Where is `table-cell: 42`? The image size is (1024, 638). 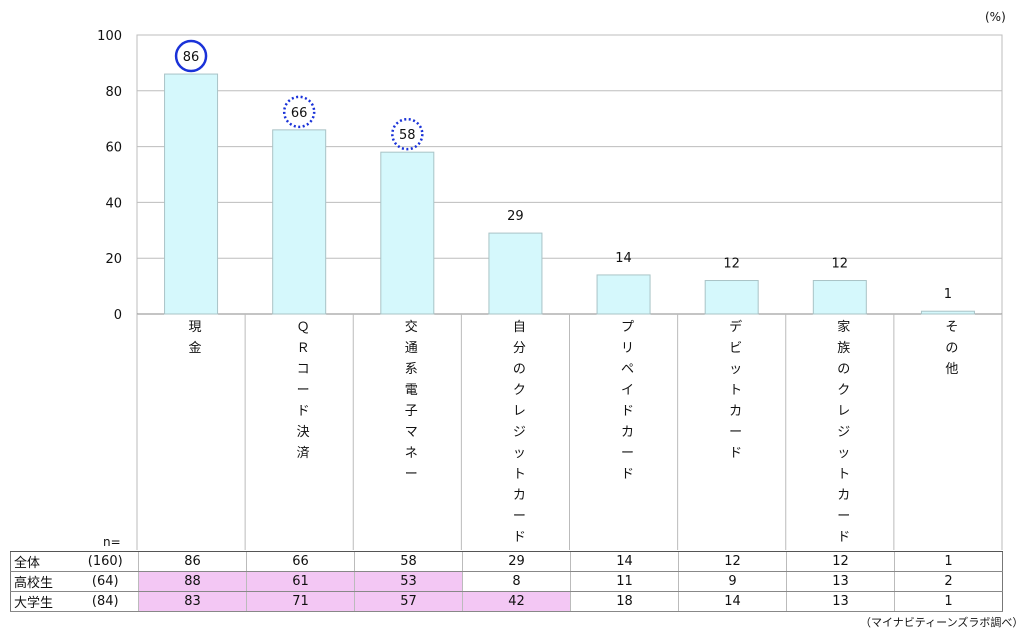
table-cell: 42 is located at coordinates (516, 601).